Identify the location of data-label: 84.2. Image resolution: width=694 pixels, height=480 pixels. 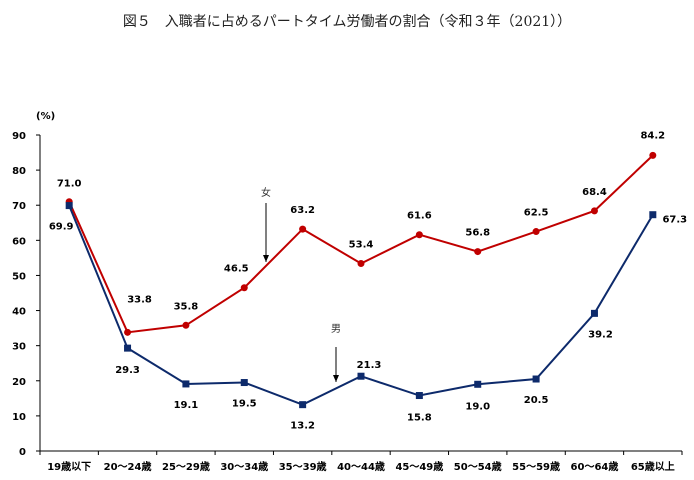
(652, 135).